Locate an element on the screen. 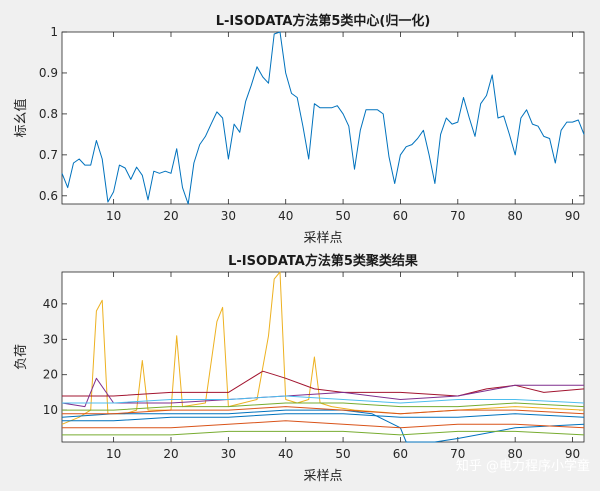 The height and width of the screenshot is (491, 600). center-chart-y-tick-label: 1 is located at coordinates (54, 32).